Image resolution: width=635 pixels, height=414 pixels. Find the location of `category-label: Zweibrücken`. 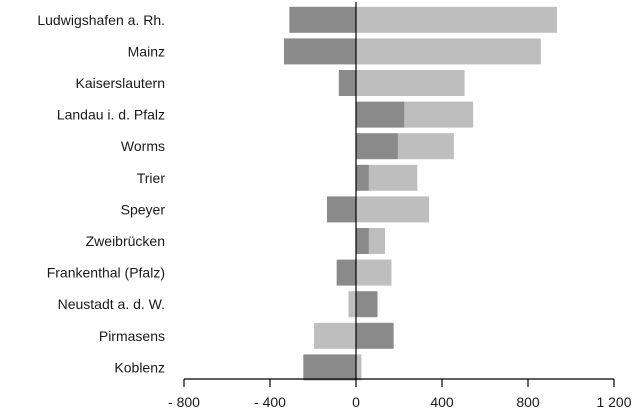

category-label: Zweibrücken is located at coordinates (125, 241).